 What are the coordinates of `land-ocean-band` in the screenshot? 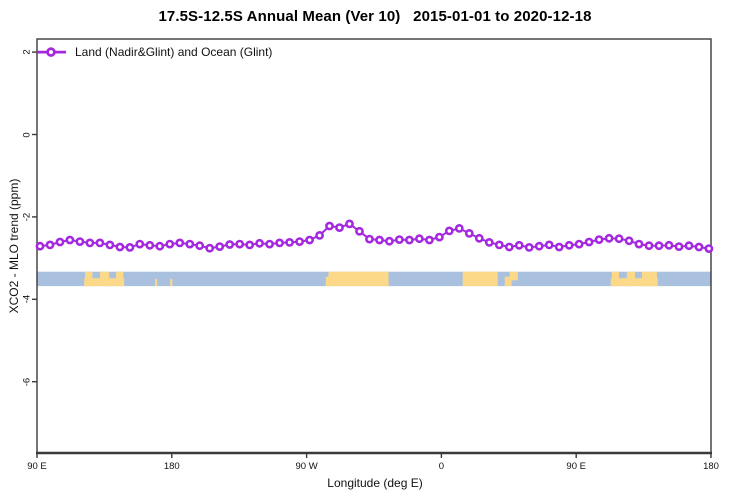 It's located at (374, 279).